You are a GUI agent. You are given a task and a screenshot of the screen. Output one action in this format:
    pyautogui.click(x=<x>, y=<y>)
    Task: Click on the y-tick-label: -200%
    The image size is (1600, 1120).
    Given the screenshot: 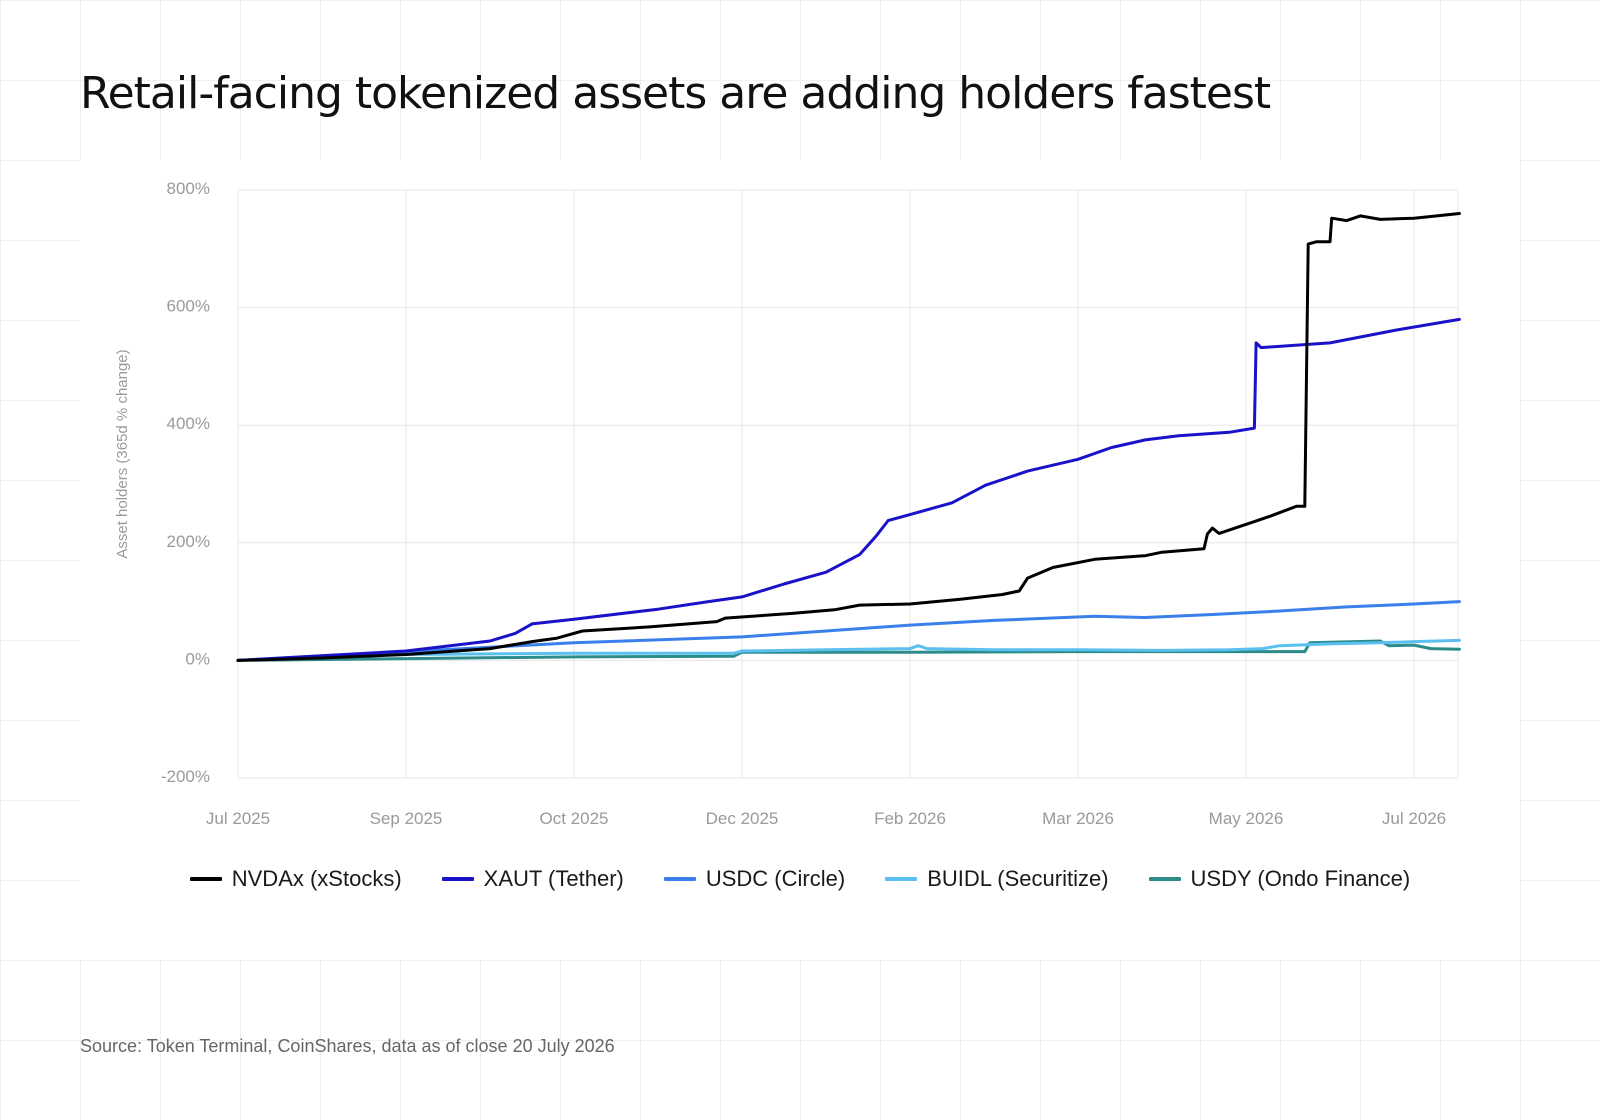 What is the action you would take?
    pyautogui.click(x=185, y=776)
    